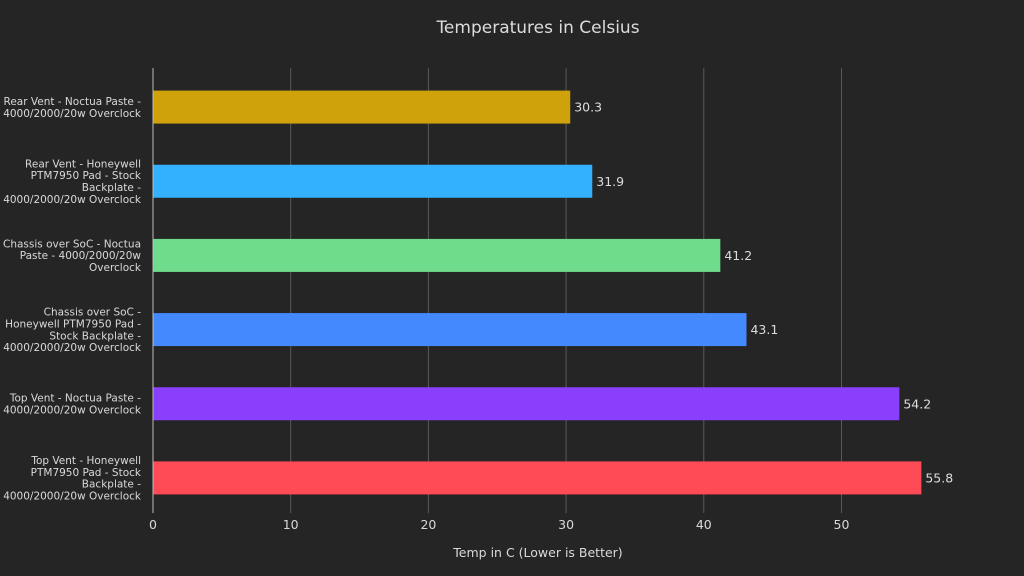  Describe the element at coordinates (85, 461) in the screenshot. I see `category-label-line: Top Vent - Honeywell` at that location.